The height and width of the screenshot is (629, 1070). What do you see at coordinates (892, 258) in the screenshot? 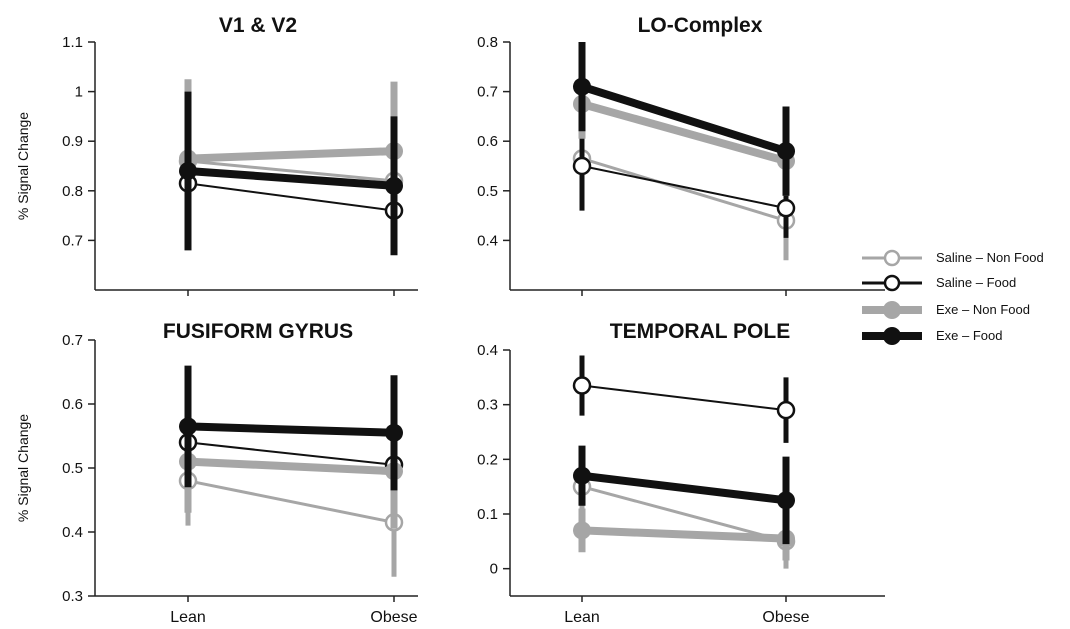
I see `legend-marker-saline-non-food` at bounding box center [892, 258].